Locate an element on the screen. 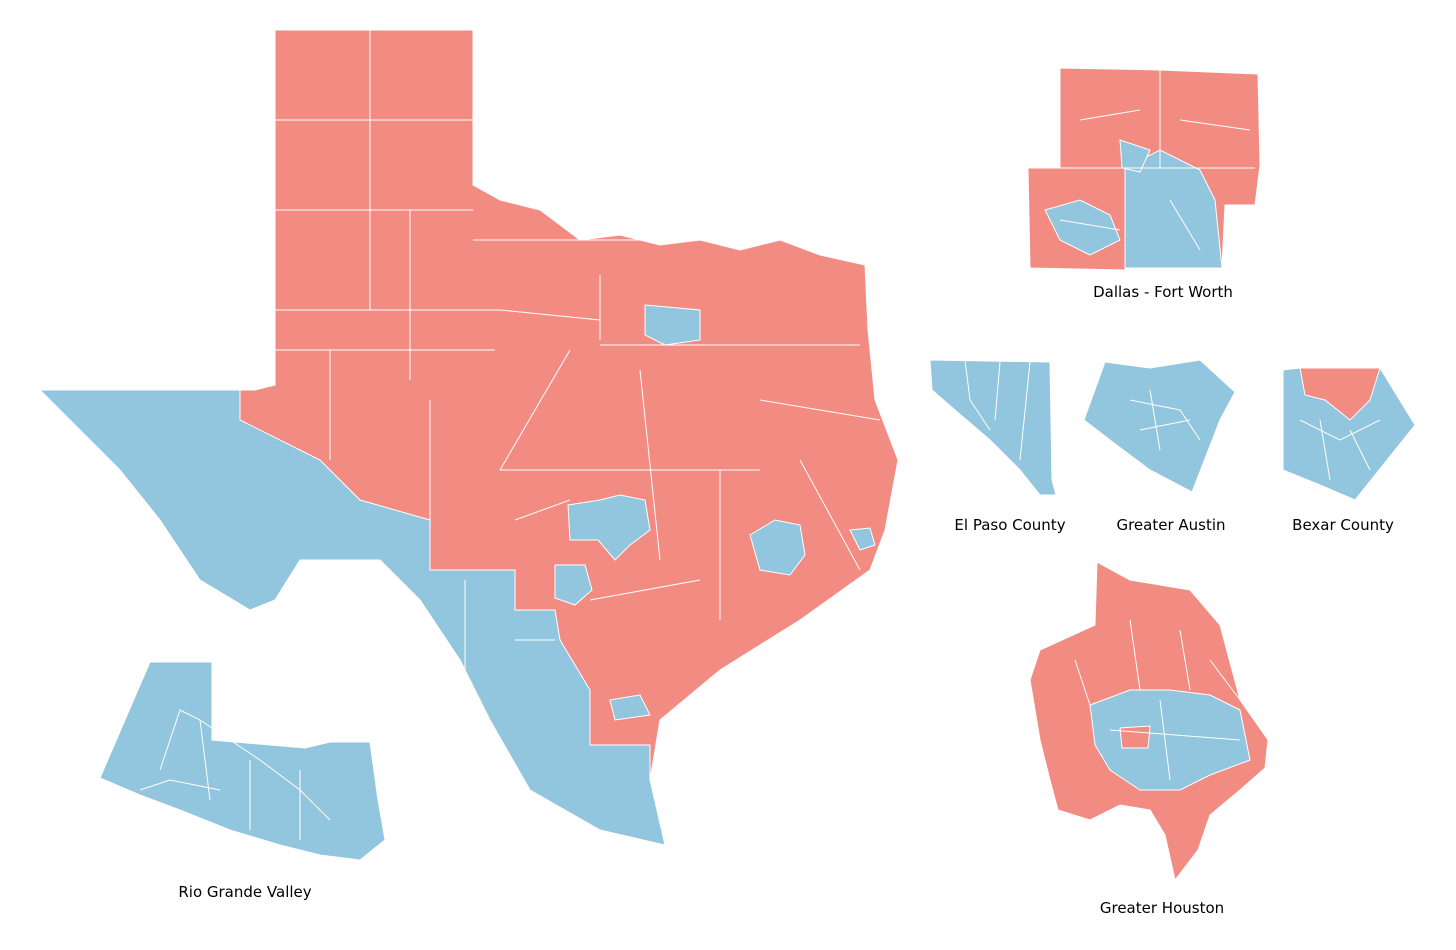  inset-label: Bexar County is located at coordinates (1343, 525).